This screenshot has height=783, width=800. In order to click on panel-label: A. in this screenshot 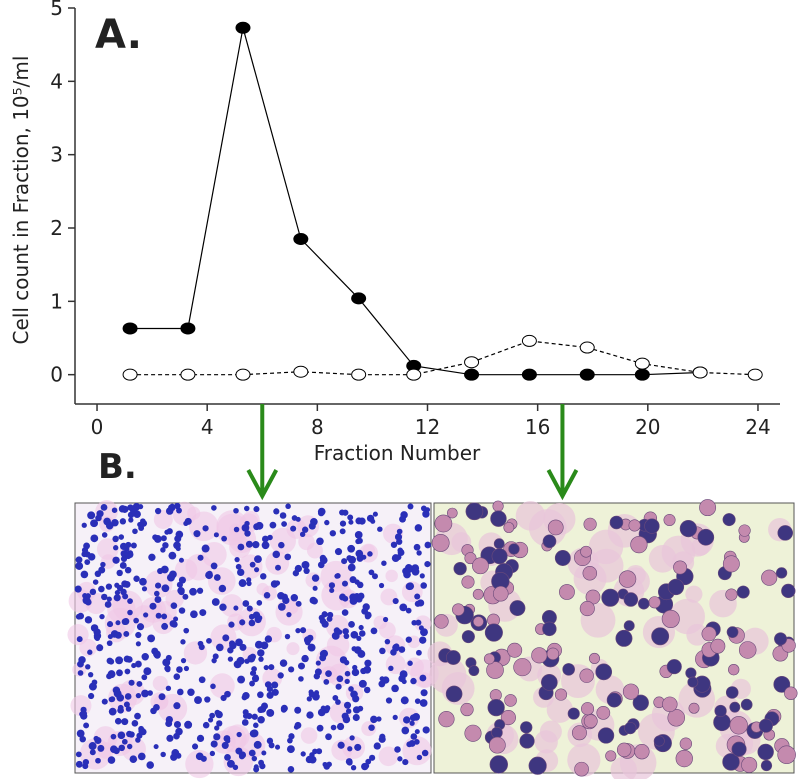, I will do `click(118, 35)`.